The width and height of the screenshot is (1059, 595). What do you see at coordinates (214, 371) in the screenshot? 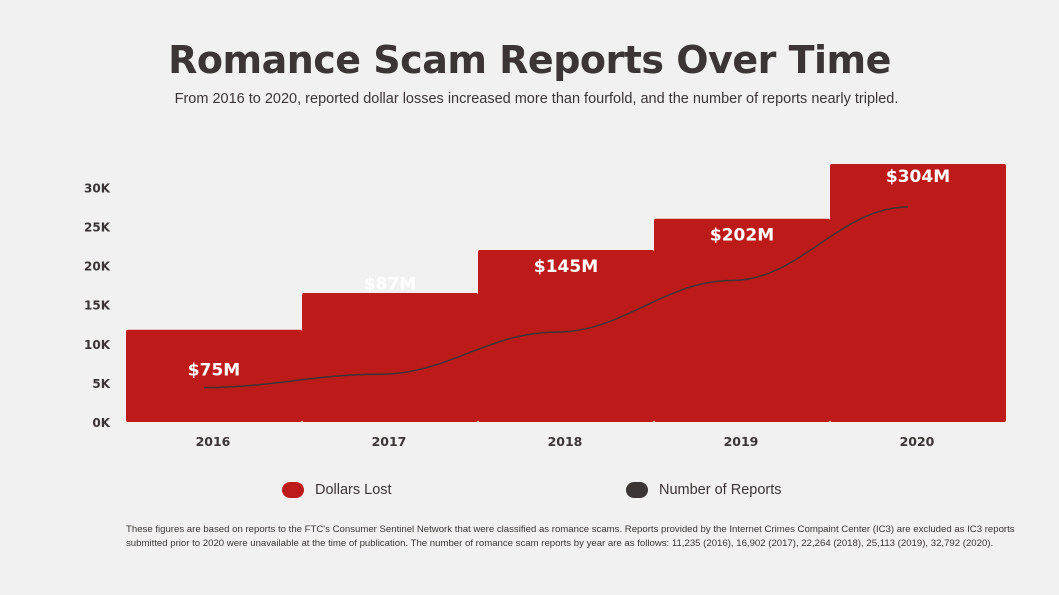
I see `bar-data-label: $75M` at bounding box center [214, 371].